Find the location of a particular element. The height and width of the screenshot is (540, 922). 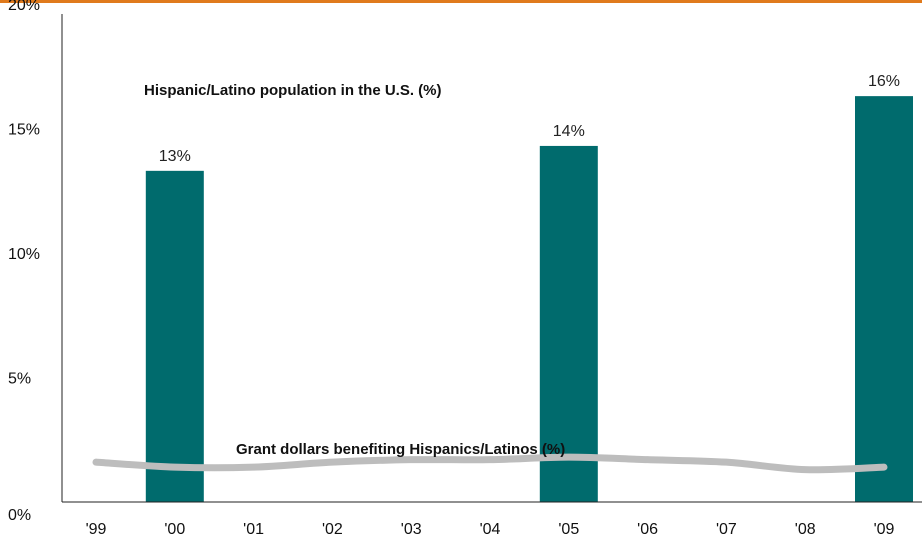

y-tick-label-0: 0% is located at coordinates (19, 515).